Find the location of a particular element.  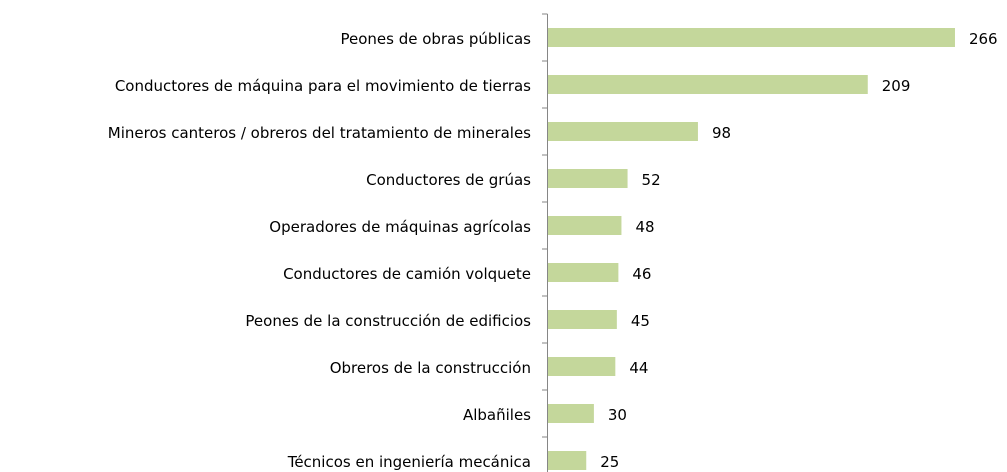

data-label: 45 is located at coordinates (640, 321).